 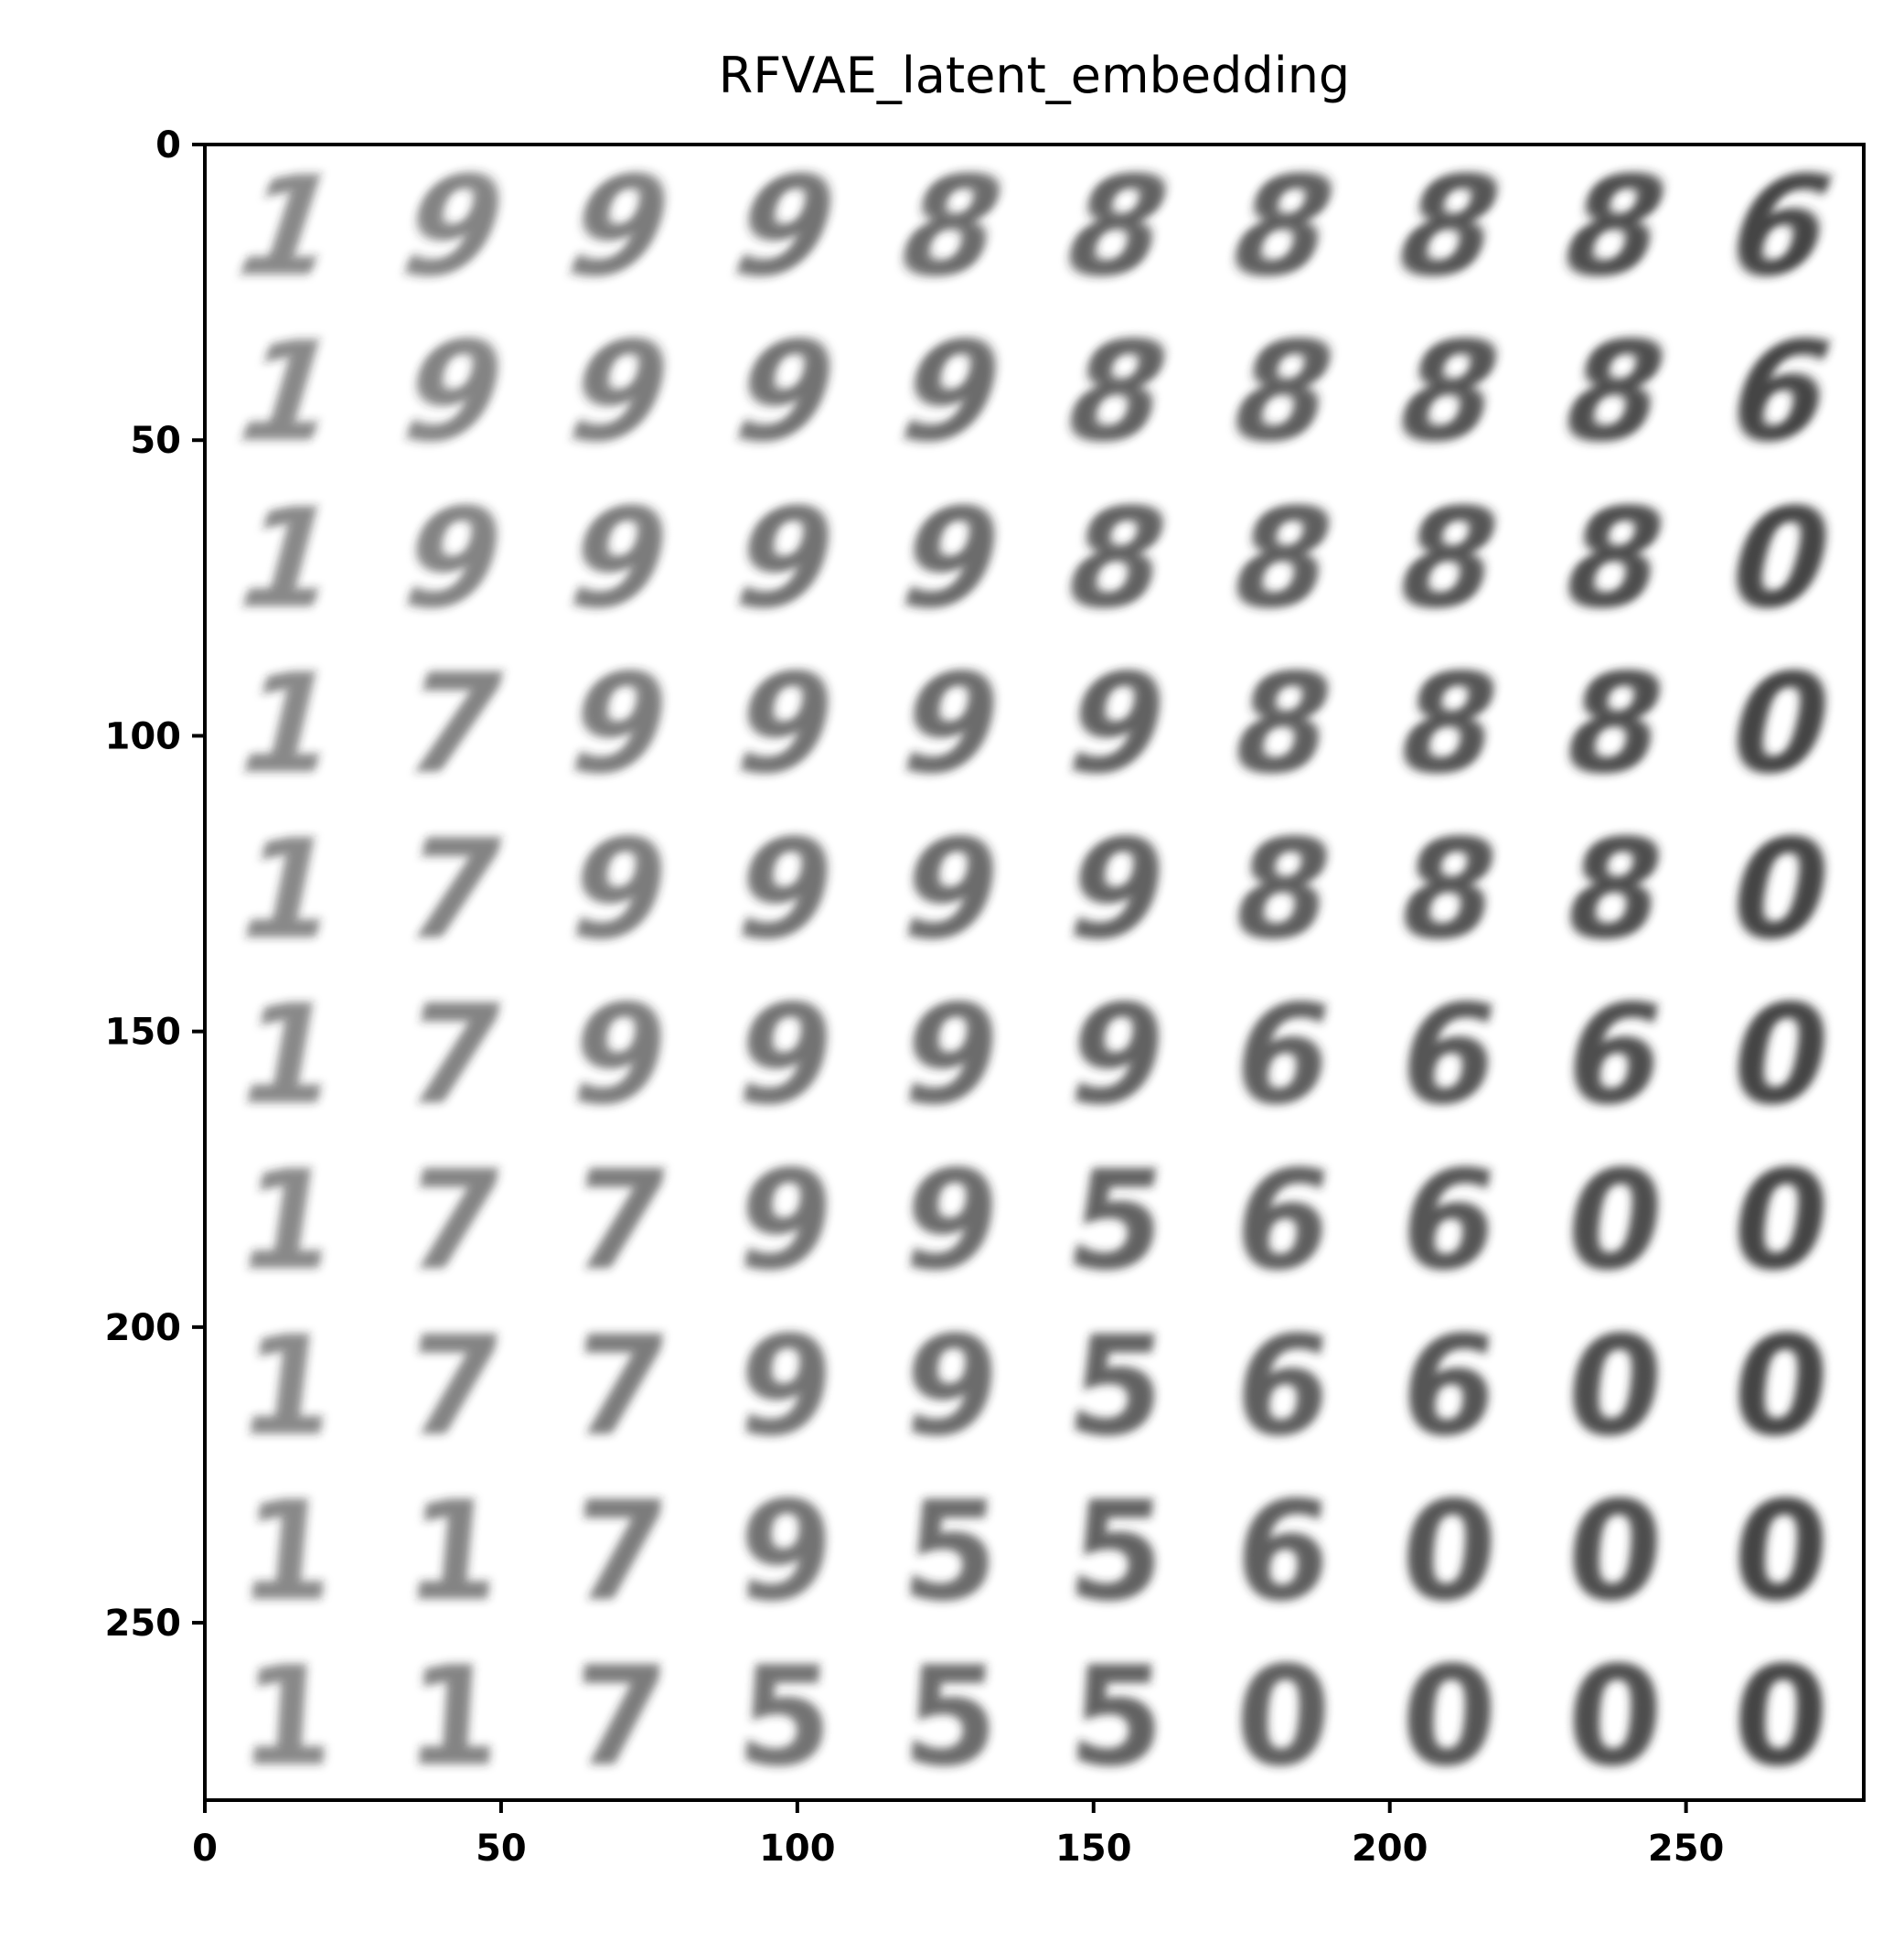 What do you see at coordinates (797, 1849) in the screenshot?
I see `x-tick-label: 100` at bounding box center [797, 1849].